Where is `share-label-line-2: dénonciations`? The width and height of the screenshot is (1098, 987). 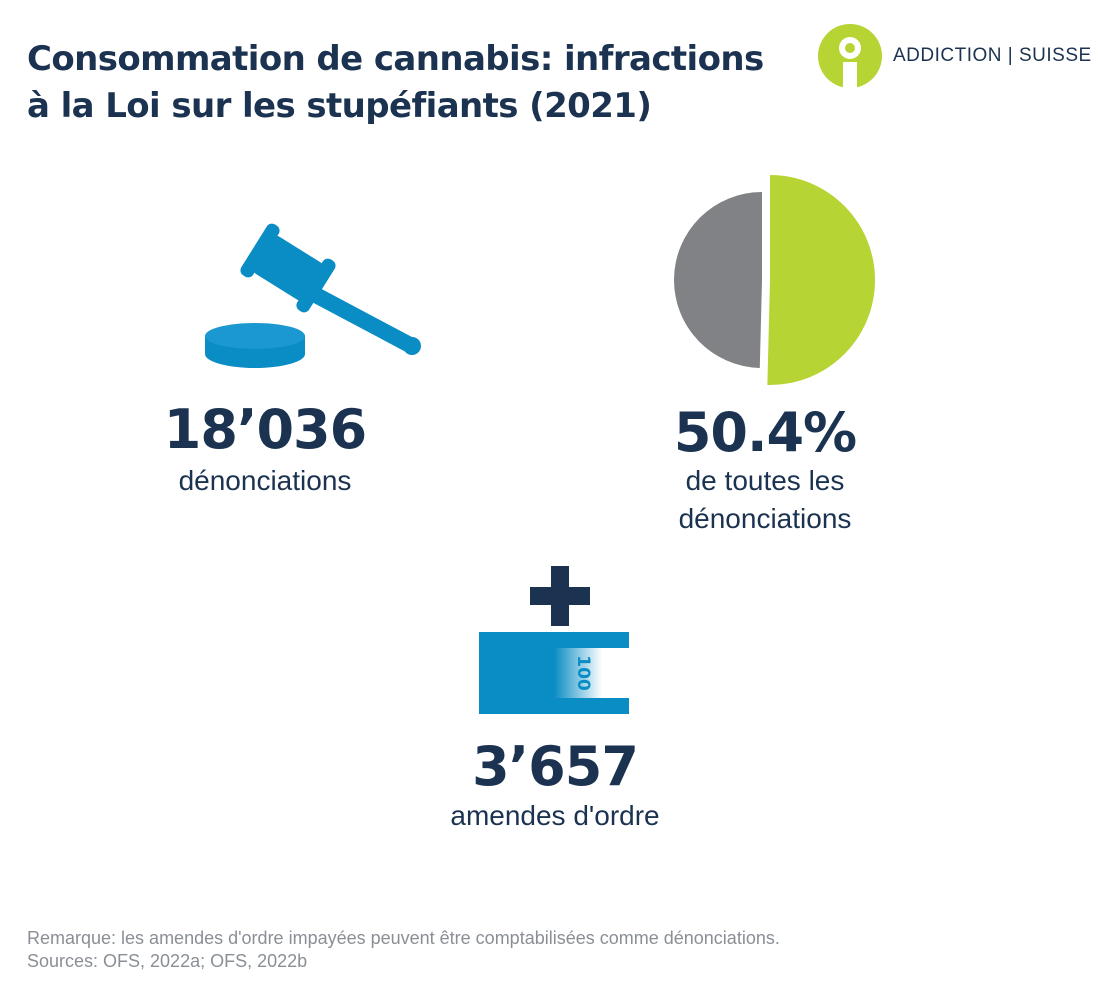 share-label-line-2: dénonciations is located at coordinates (765, 518).